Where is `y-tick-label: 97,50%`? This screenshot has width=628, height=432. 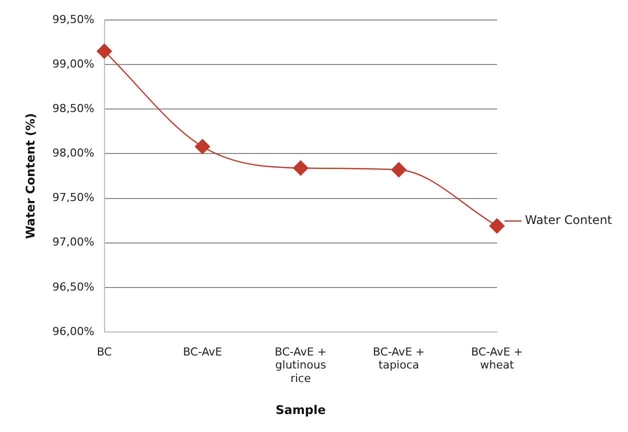 y-tick-label: 97,50% is located at coordinates (73, 197).